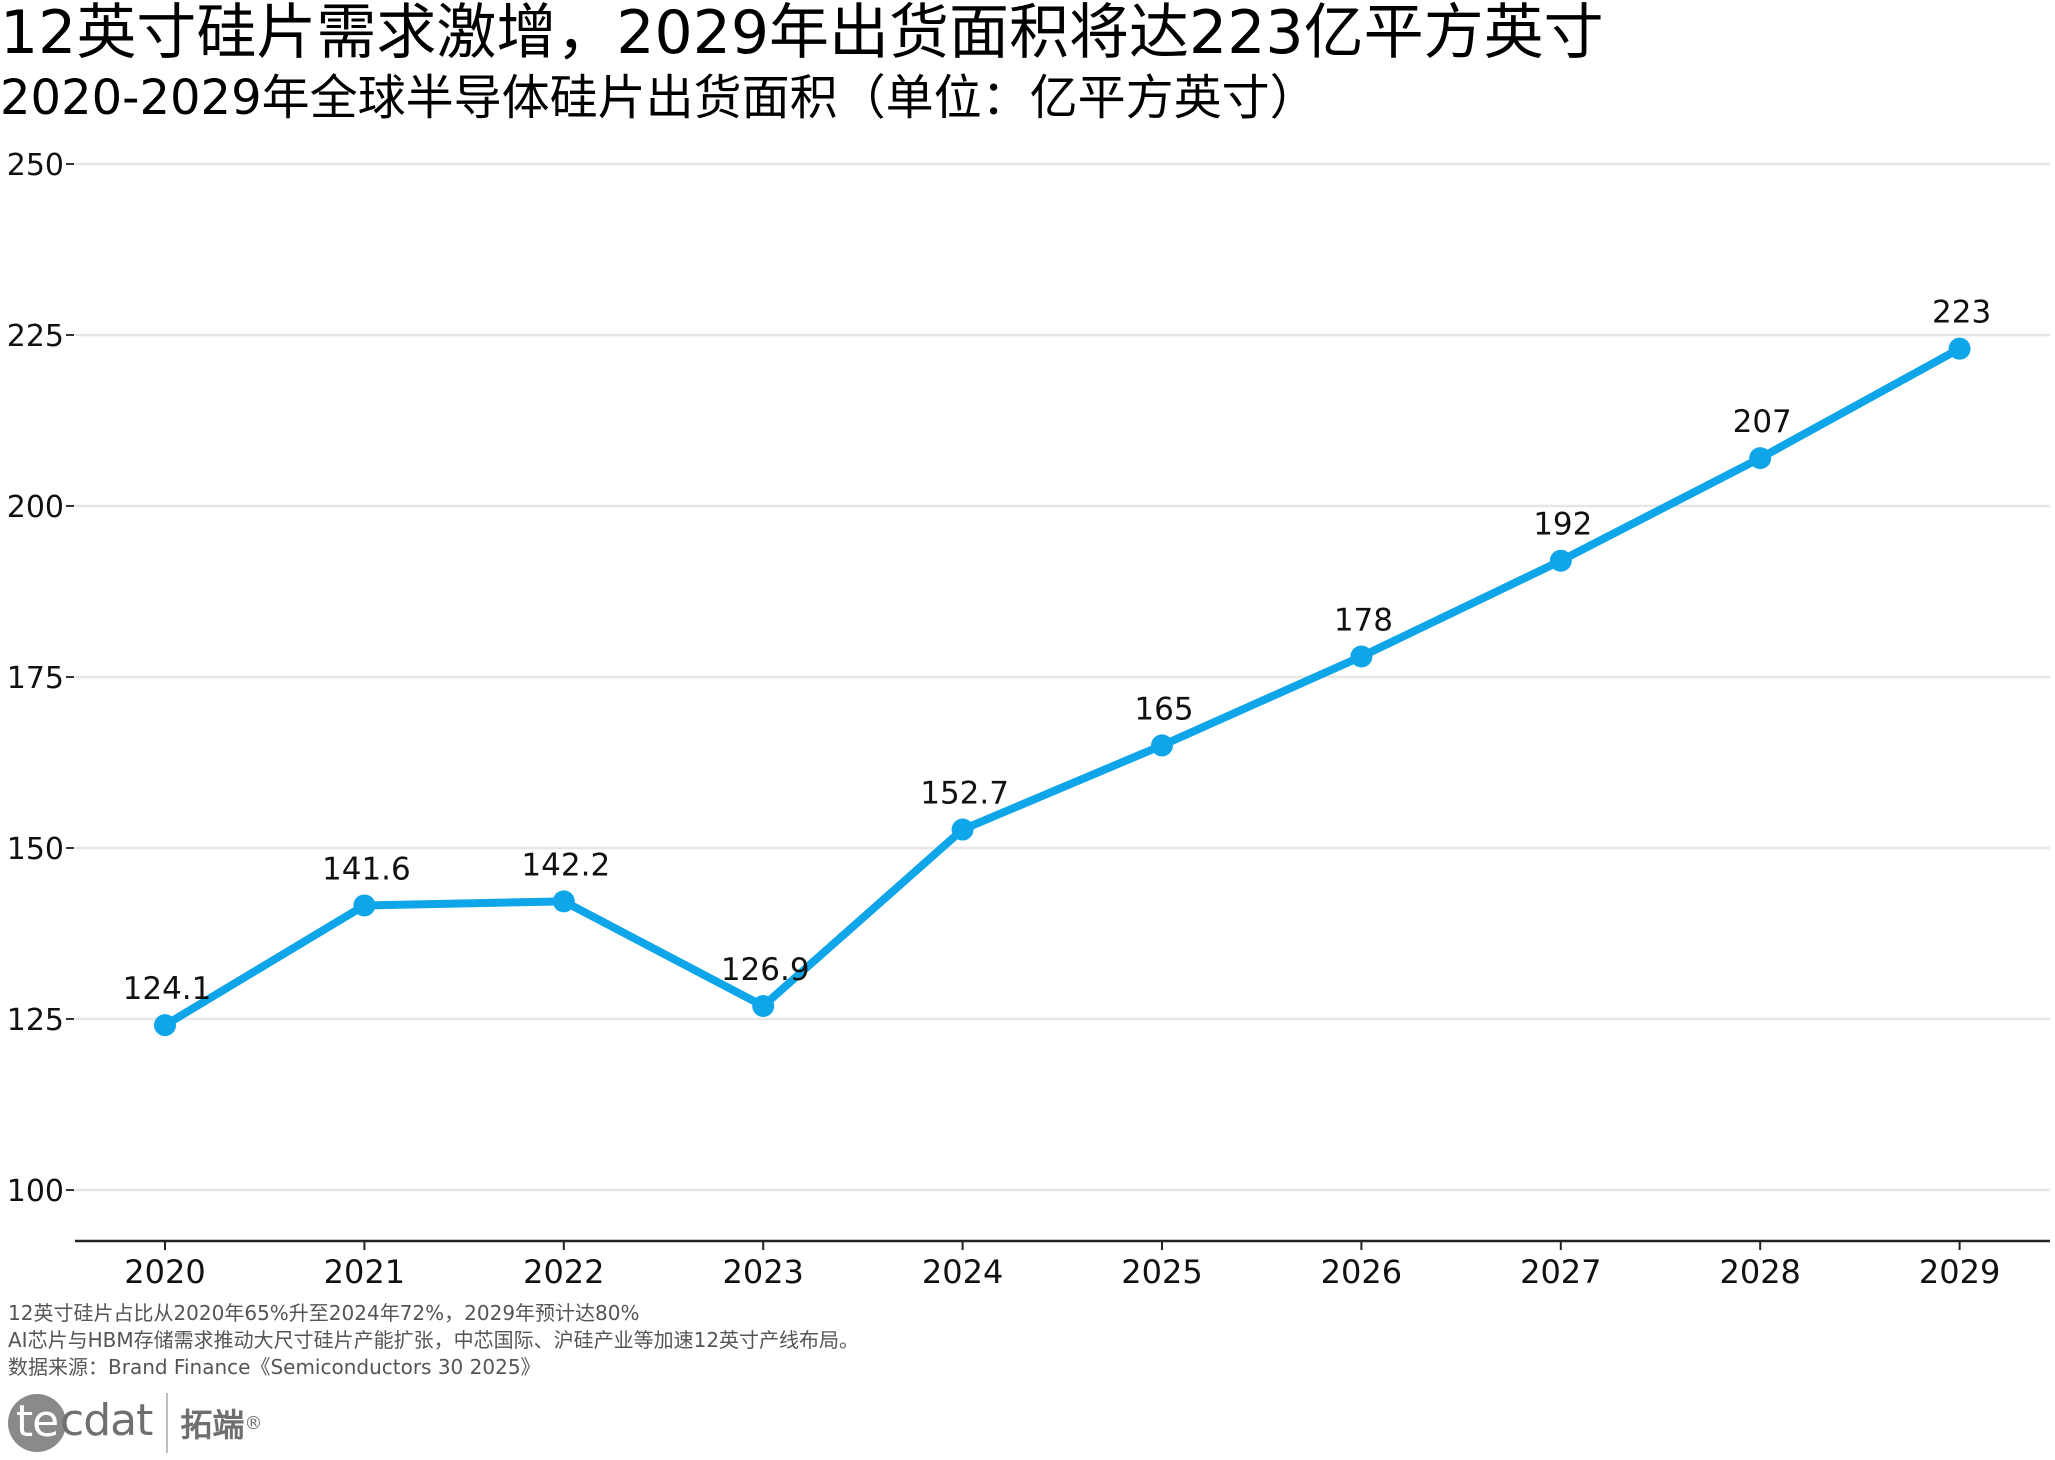  What do you see at coordinates (167, 989) in the screenshot?
I see `data-label: 124.1` at bounding box center [167, 989].